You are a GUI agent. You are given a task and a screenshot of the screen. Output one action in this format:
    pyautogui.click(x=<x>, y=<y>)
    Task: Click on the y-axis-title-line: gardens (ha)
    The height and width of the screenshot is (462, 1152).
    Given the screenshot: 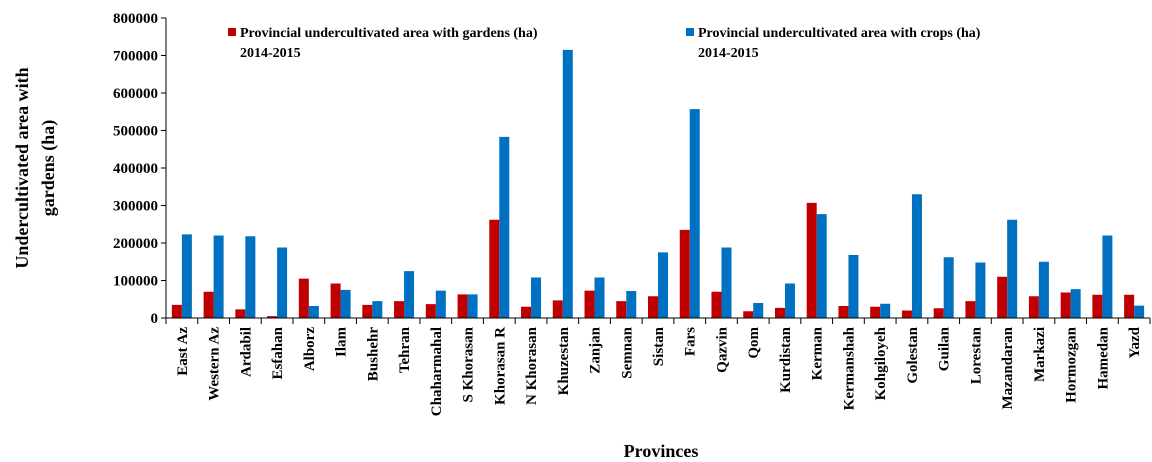 What is the action you would take?
    pyautogui.click(x=48, y=168)
    